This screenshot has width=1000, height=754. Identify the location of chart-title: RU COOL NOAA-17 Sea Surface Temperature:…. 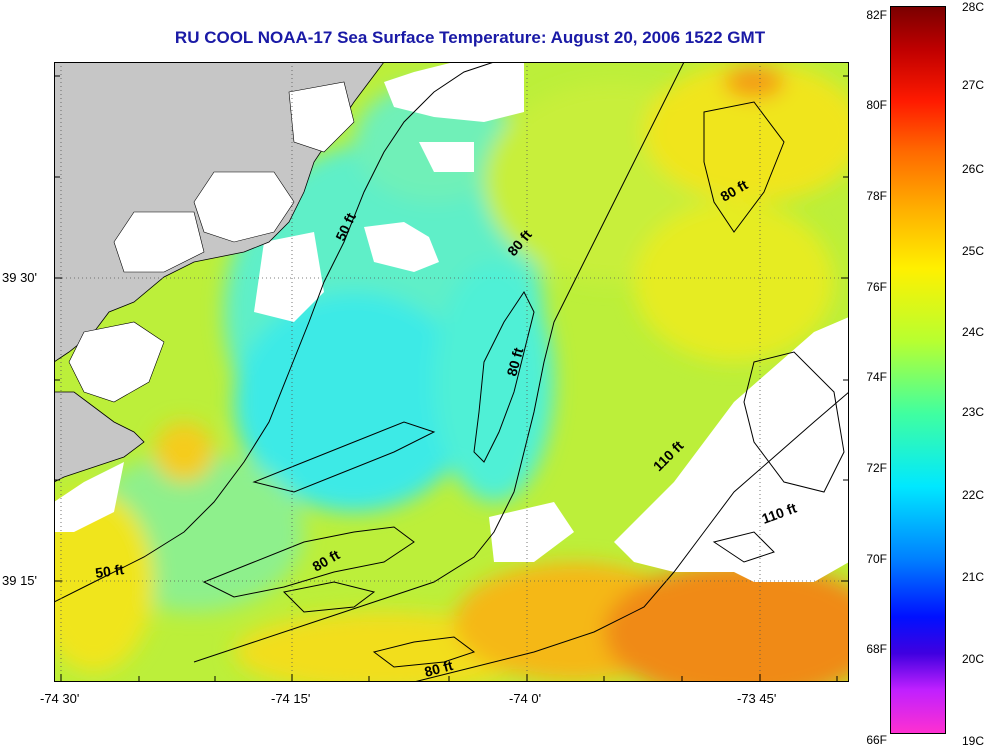
(470, 37).